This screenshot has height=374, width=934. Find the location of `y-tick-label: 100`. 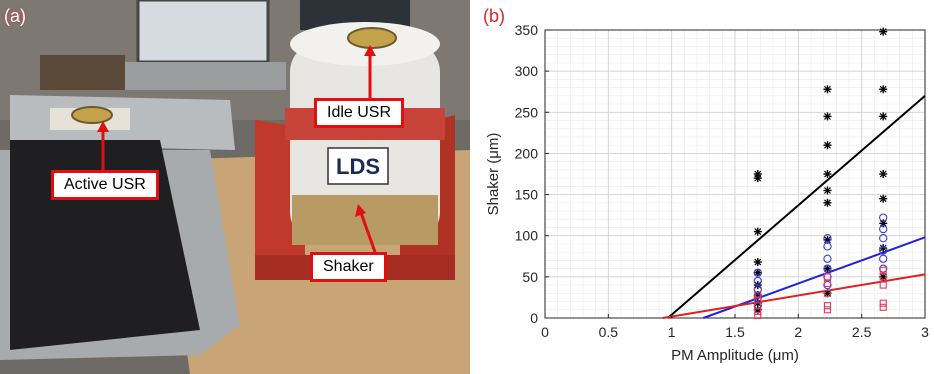

y-tick-label: 100 is located at coordinates (527, 236).